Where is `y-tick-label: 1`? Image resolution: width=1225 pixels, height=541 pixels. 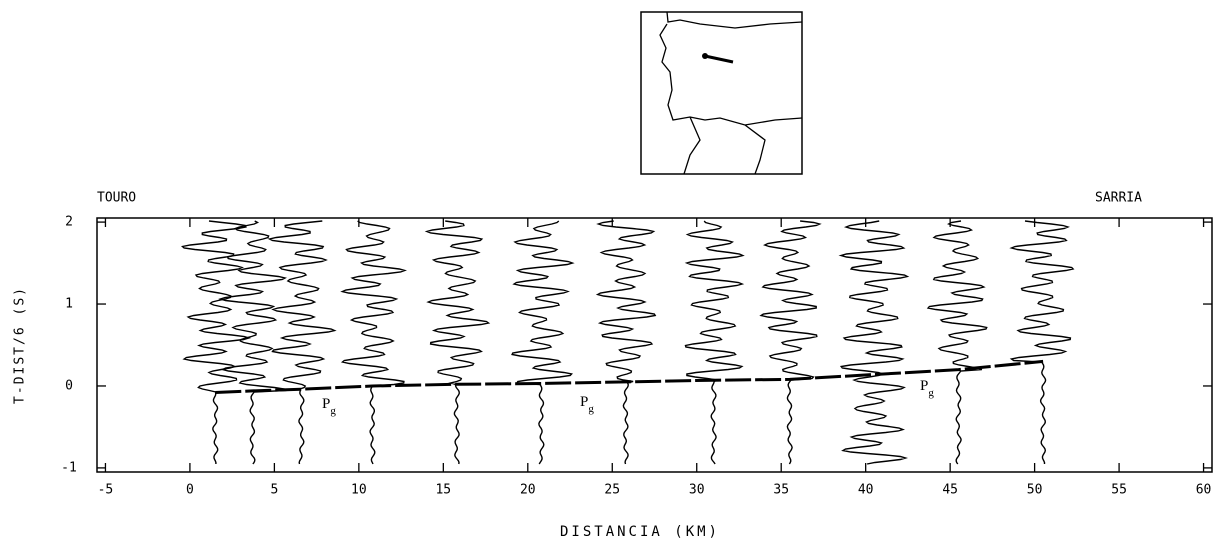
y-tick-label: 1 is located at coordinates (69, 304).